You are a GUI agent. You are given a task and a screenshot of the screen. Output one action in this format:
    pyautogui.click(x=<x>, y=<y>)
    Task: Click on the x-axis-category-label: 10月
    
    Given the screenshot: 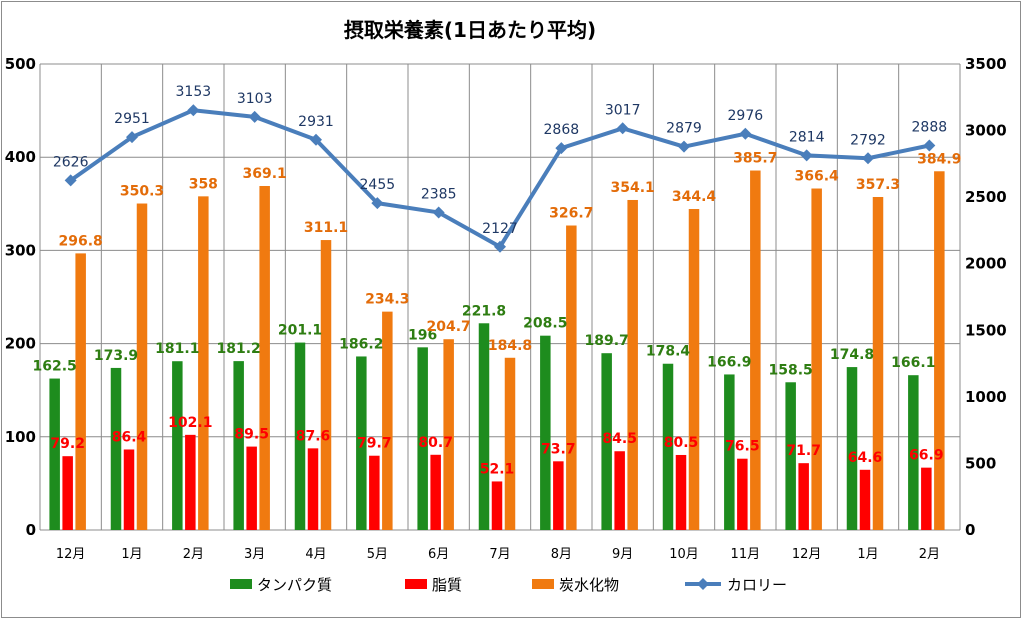 What is the action you would take?
    pyautogui.click(x=684, y=554)
    